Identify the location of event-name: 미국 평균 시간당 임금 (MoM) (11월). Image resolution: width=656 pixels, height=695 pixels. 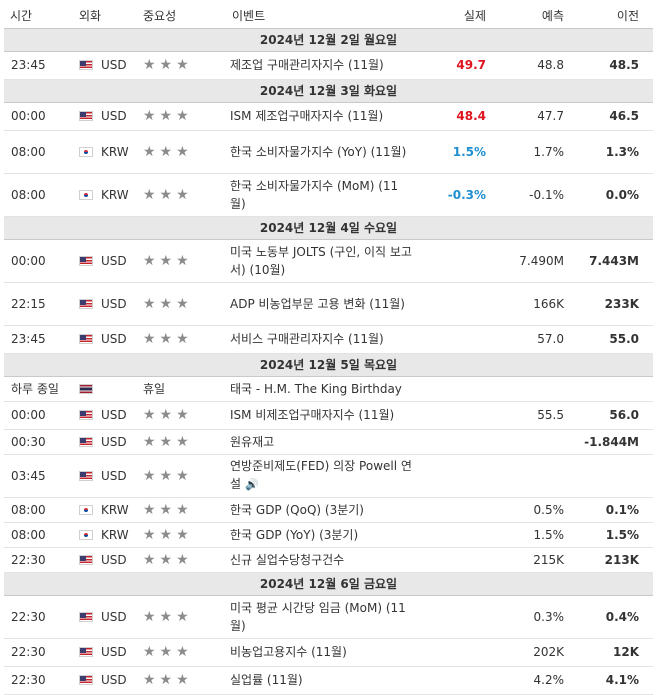
(322, 617).